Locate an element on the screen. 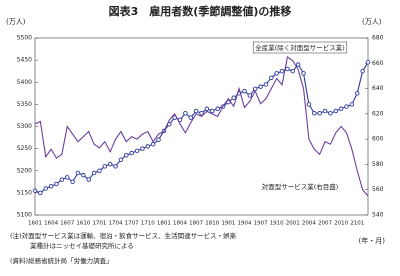 Image resolution: width=400 pixels, height=276 pixels. x-tick-label: 1804 is located at coordinates (180, 224).